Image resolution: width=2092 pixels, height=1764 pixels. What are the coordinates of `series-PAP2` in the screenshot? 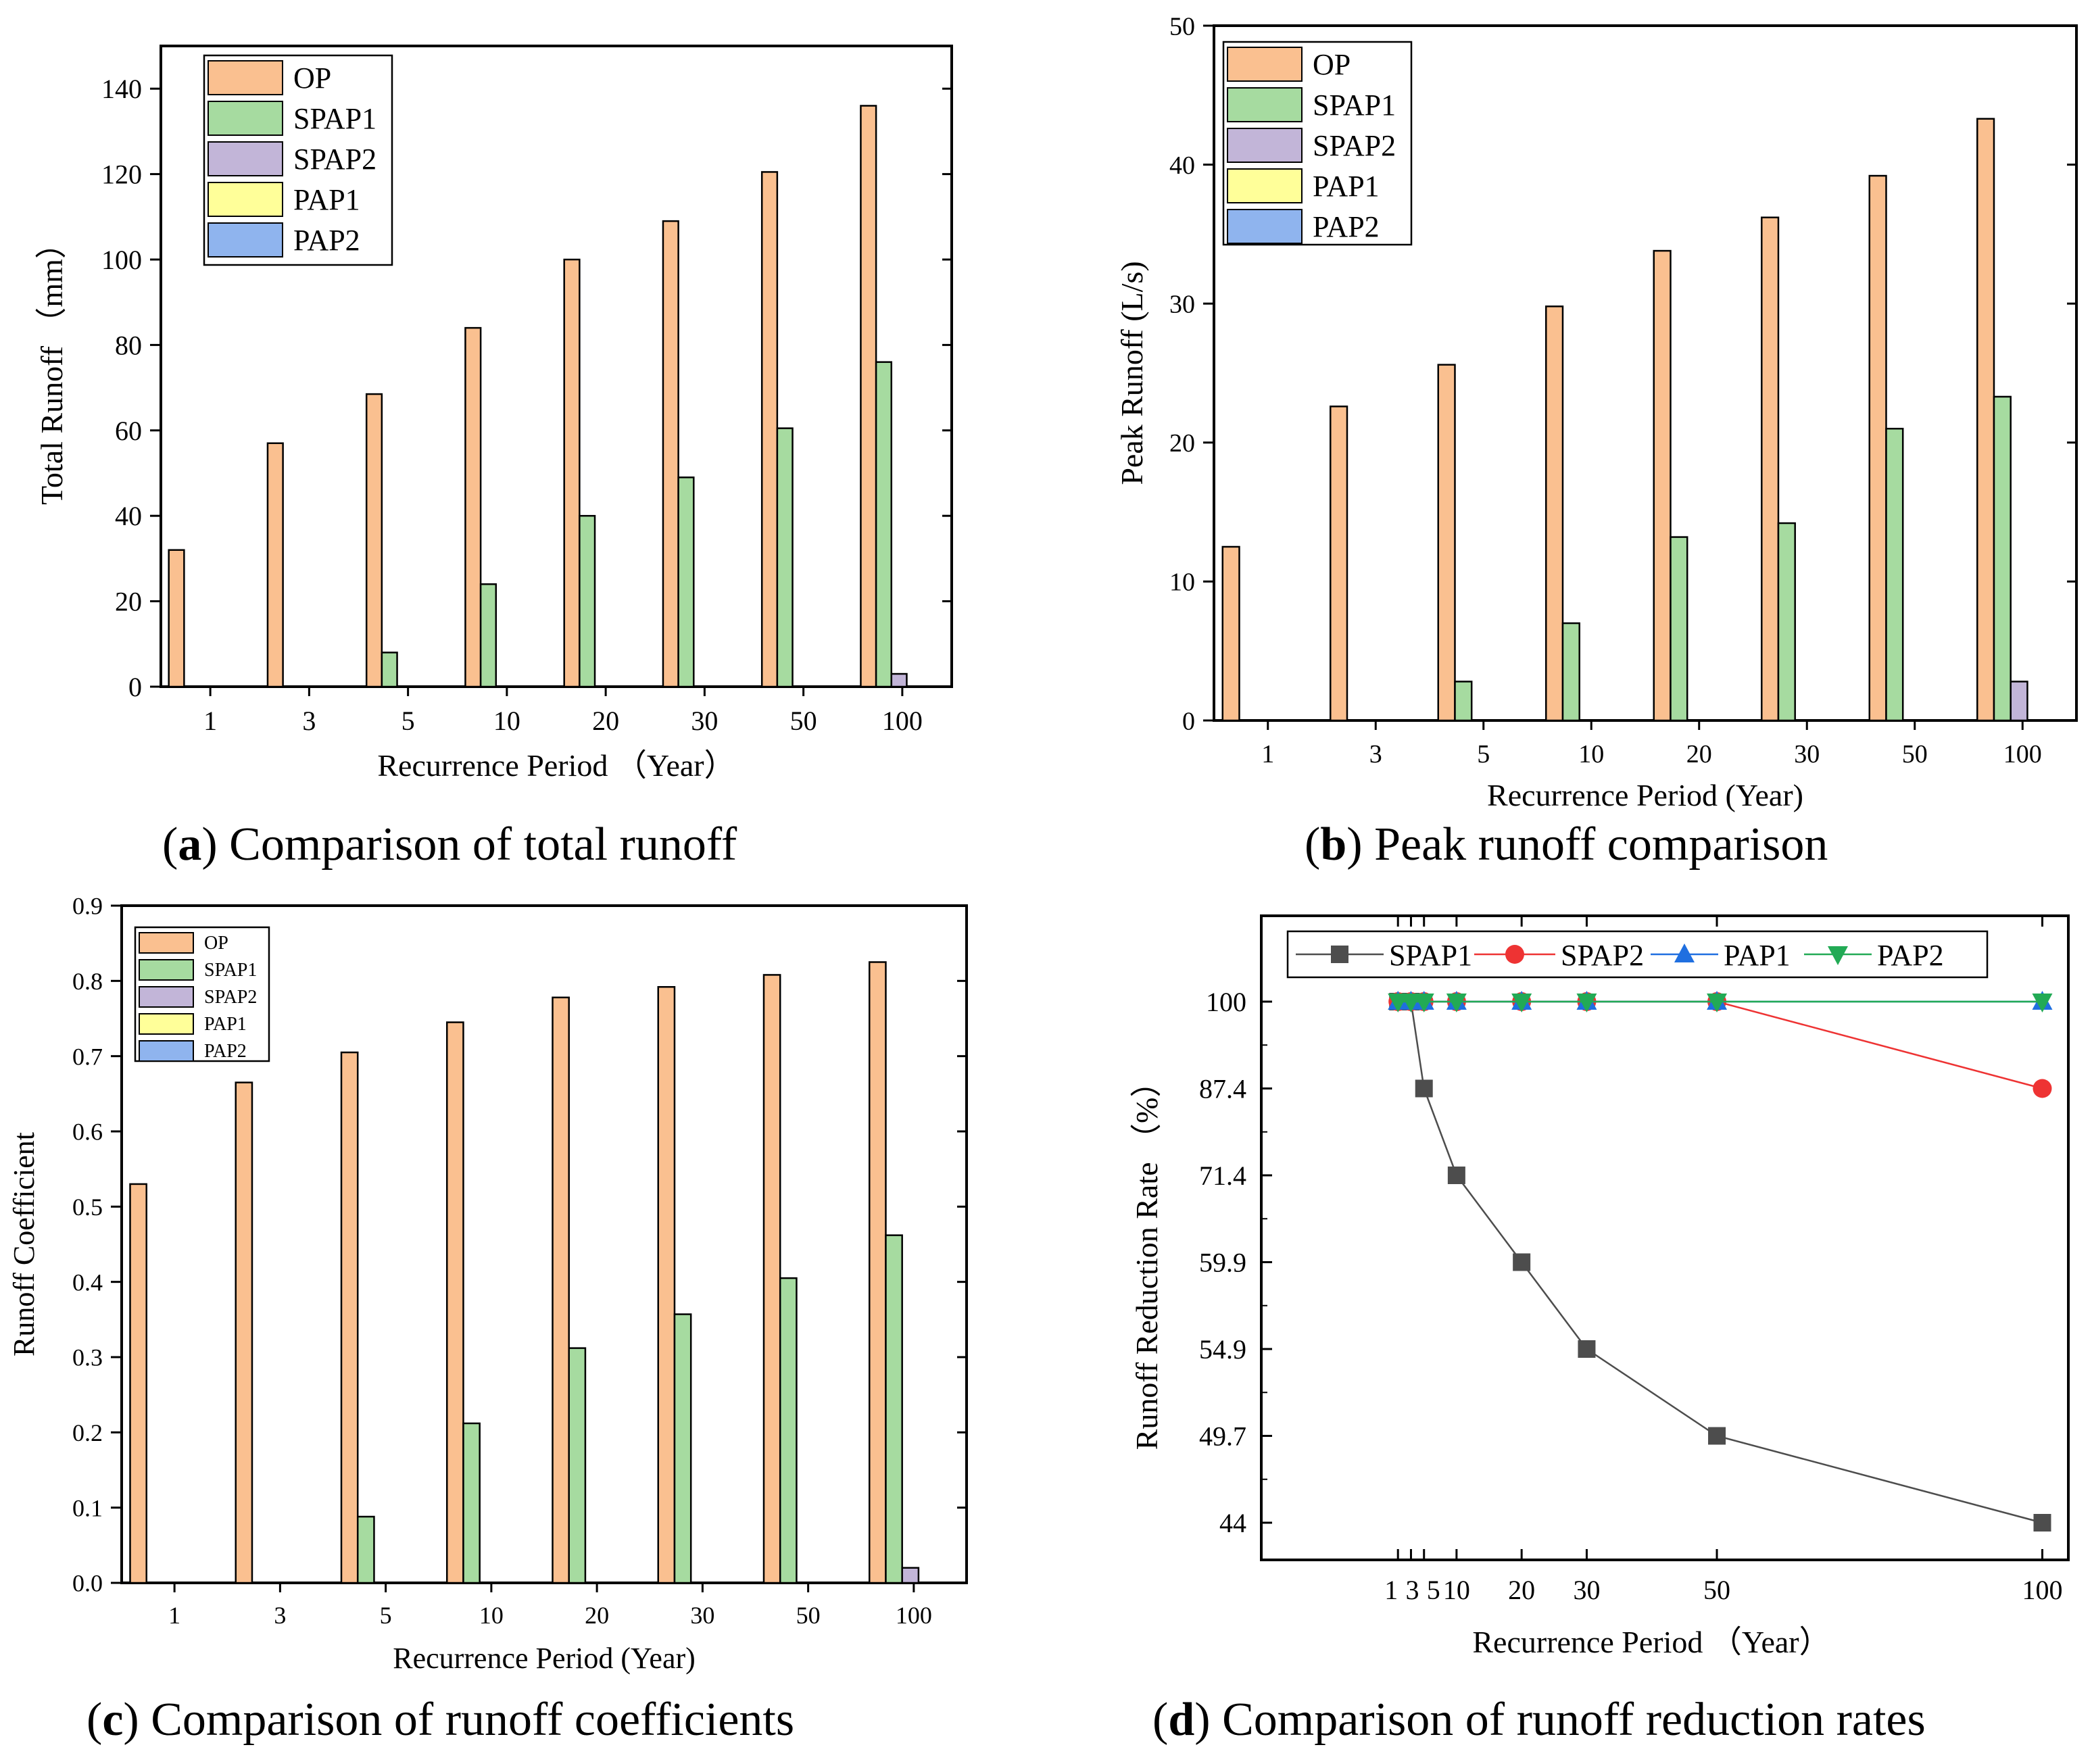 It's located at (1720, 1003).